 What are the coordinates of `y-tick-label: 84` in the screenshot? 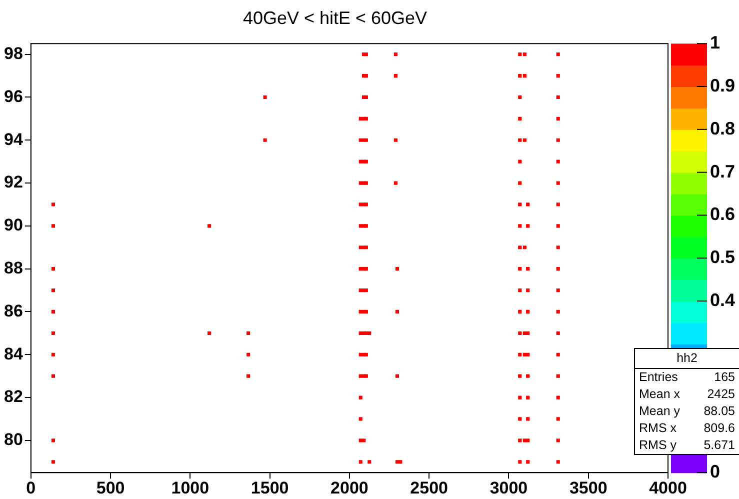 It's located at (14, 354).